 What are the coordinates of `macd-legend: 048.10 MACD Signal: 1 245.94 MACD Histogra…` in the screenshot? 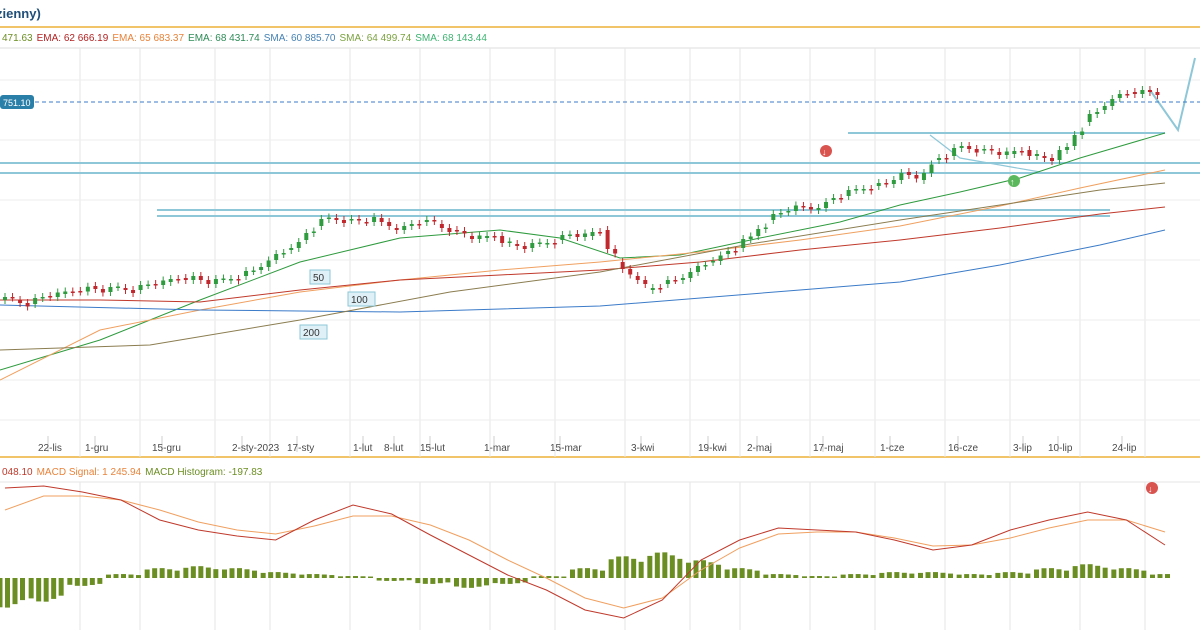 It's located at (134, 472).